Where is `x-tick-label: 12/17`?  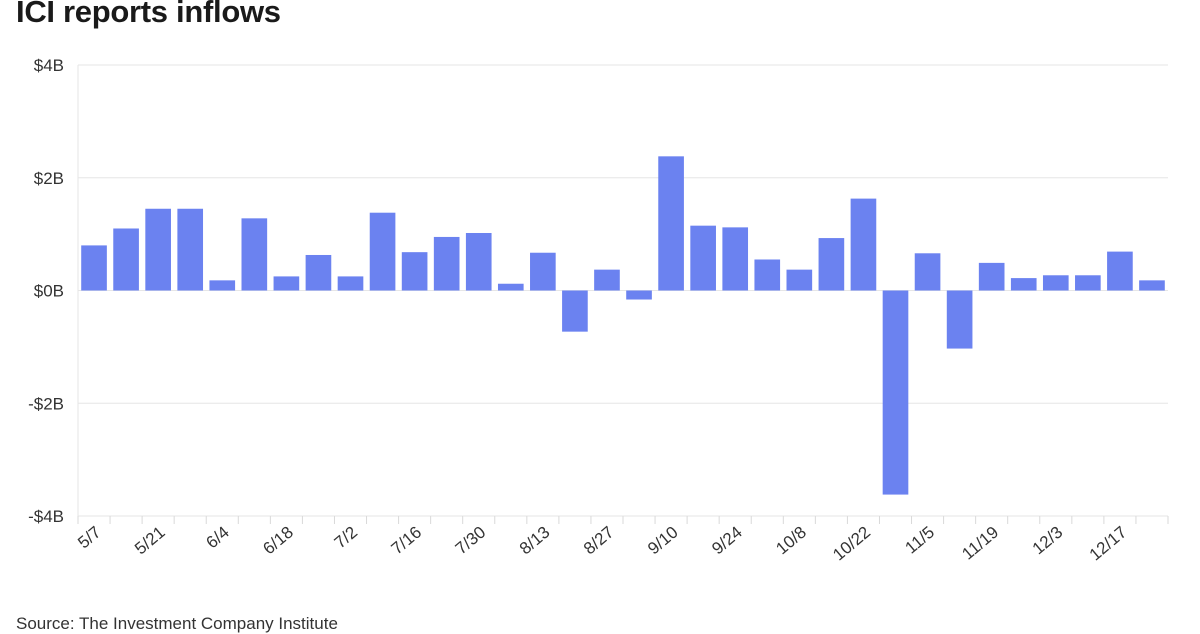
x-tick-label: 12/17 is located at coordinates (1108, 544).